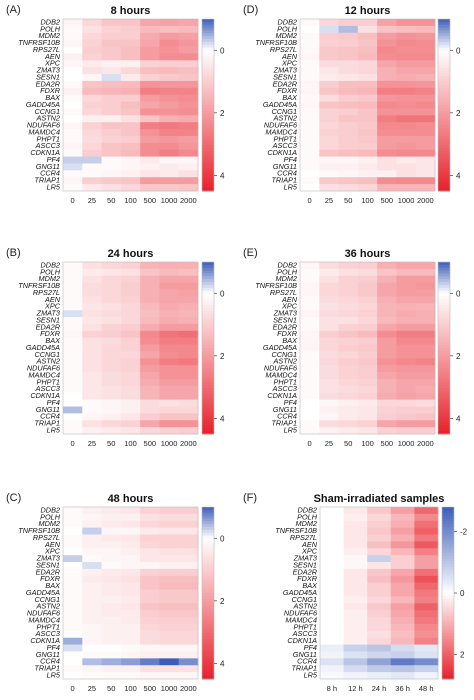  I want to click on x-tick-label: 1000, so click(169, 443).